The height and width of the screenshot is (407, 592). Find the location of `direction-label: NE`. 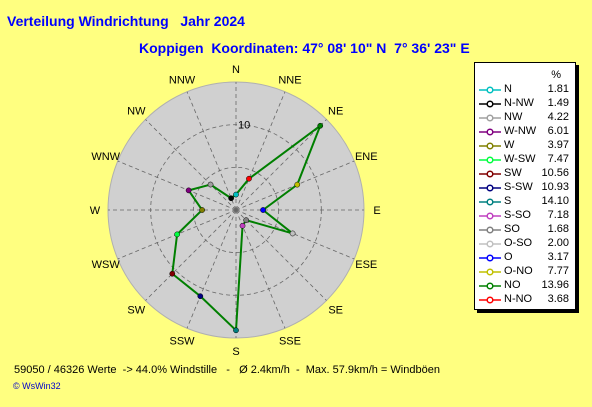

direction-label: NE is located at coordinates (335, 111).